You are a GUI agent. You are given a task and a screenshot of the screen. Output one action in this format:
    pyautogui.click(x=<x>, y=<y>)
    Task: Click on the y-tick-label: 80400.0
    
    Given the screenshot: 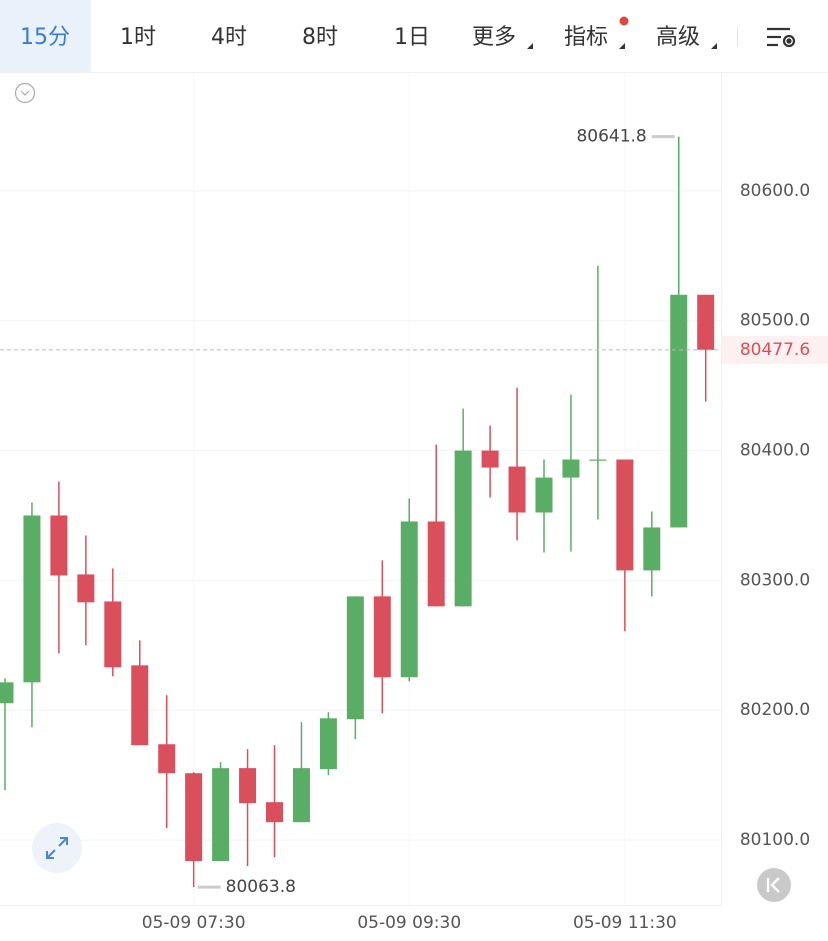 What is the action you would take?
    pyautogui.click(x=775, y=451)
    